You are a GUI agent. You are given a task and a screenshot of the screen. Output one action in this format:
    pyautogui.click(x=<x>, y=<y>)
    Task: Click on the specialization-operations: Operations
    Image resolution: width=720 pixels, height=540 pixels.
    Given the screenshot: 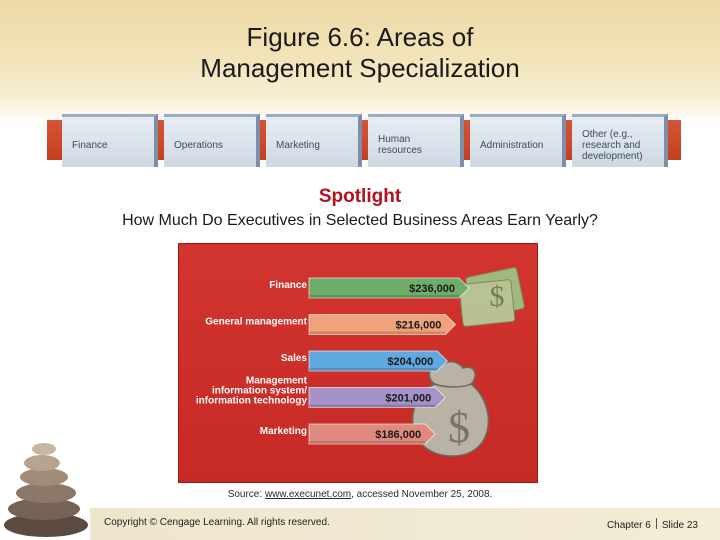 What is the action you would take?
    pyautogui.click(x=212, y=140)
    